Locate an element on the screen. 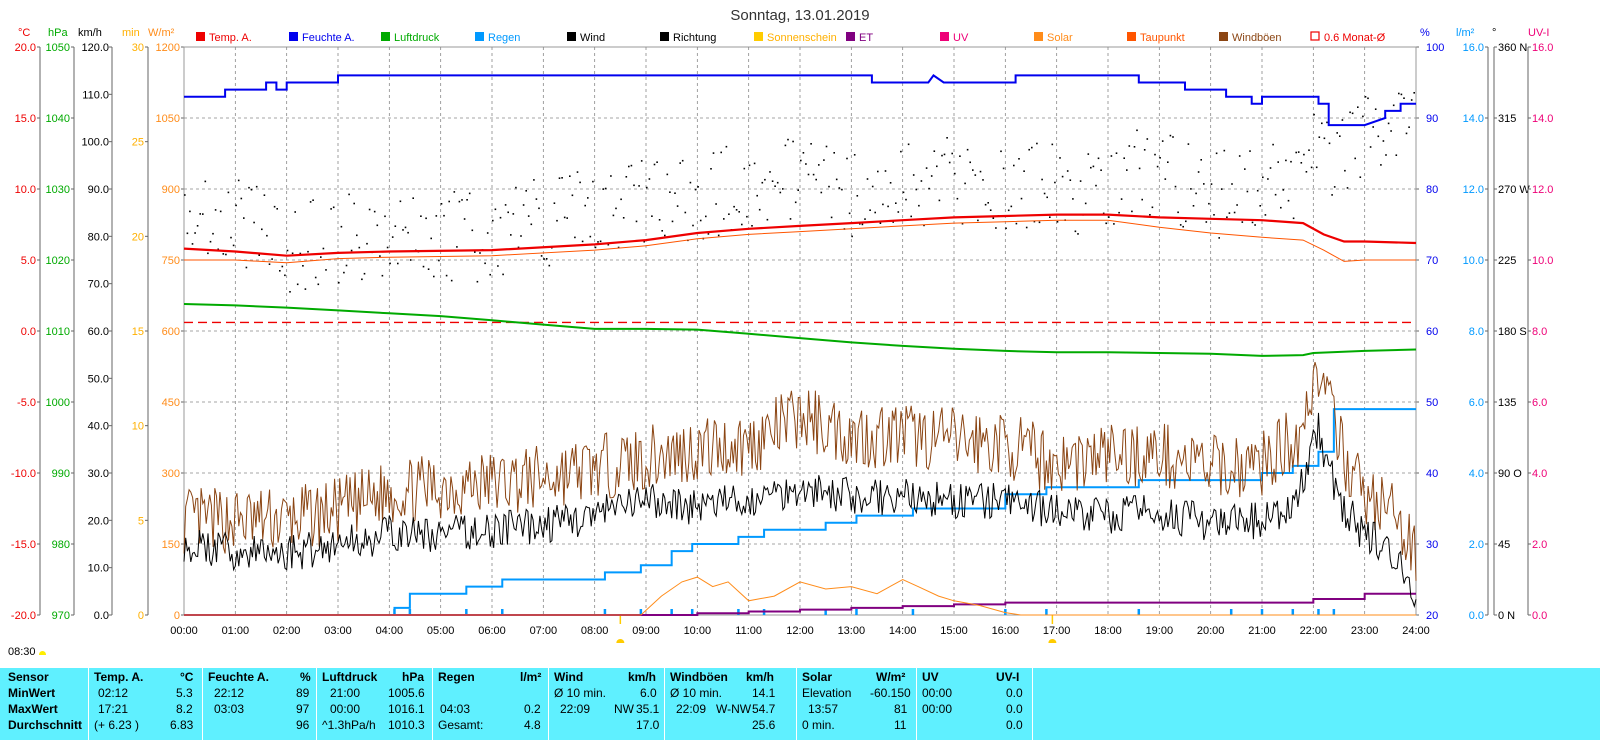 The width and height of the screenshot is (1600, 740). solar-avg: 11 is located at coordinates (900, 725).